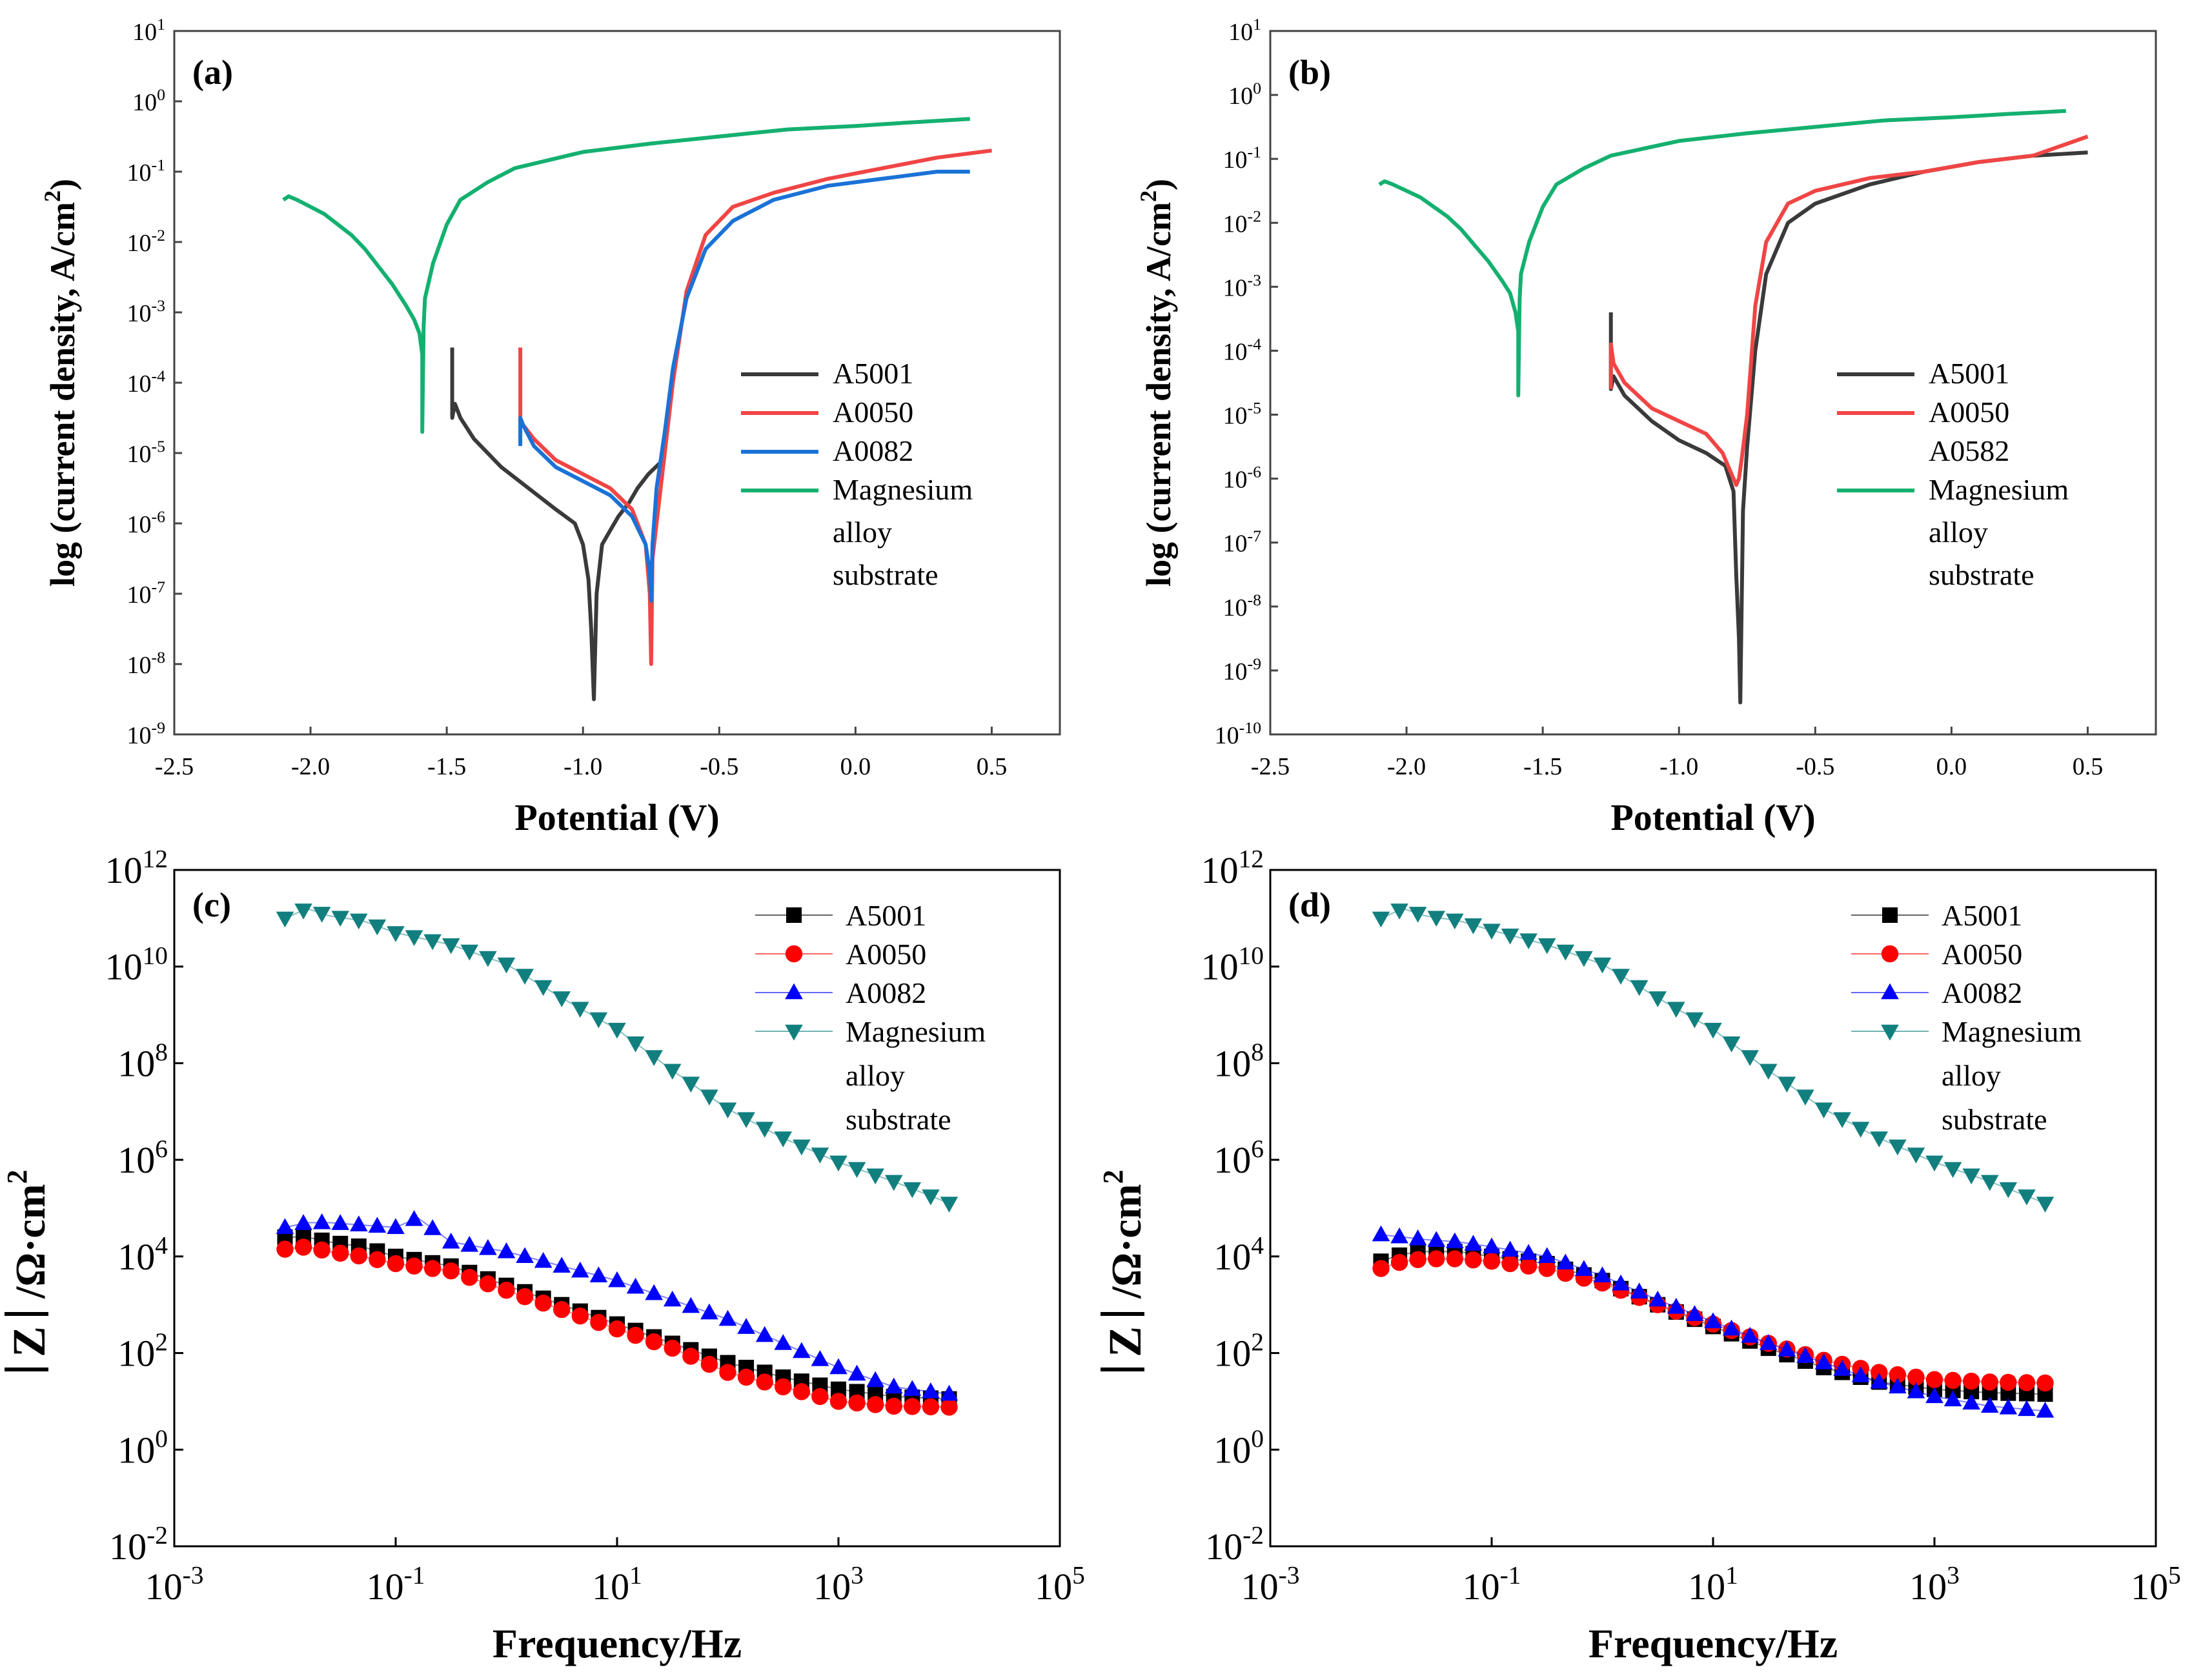  Describe the element at coordinates (583, 767) in the screenshot. I see `x-tick-label: -1.0` at that location.